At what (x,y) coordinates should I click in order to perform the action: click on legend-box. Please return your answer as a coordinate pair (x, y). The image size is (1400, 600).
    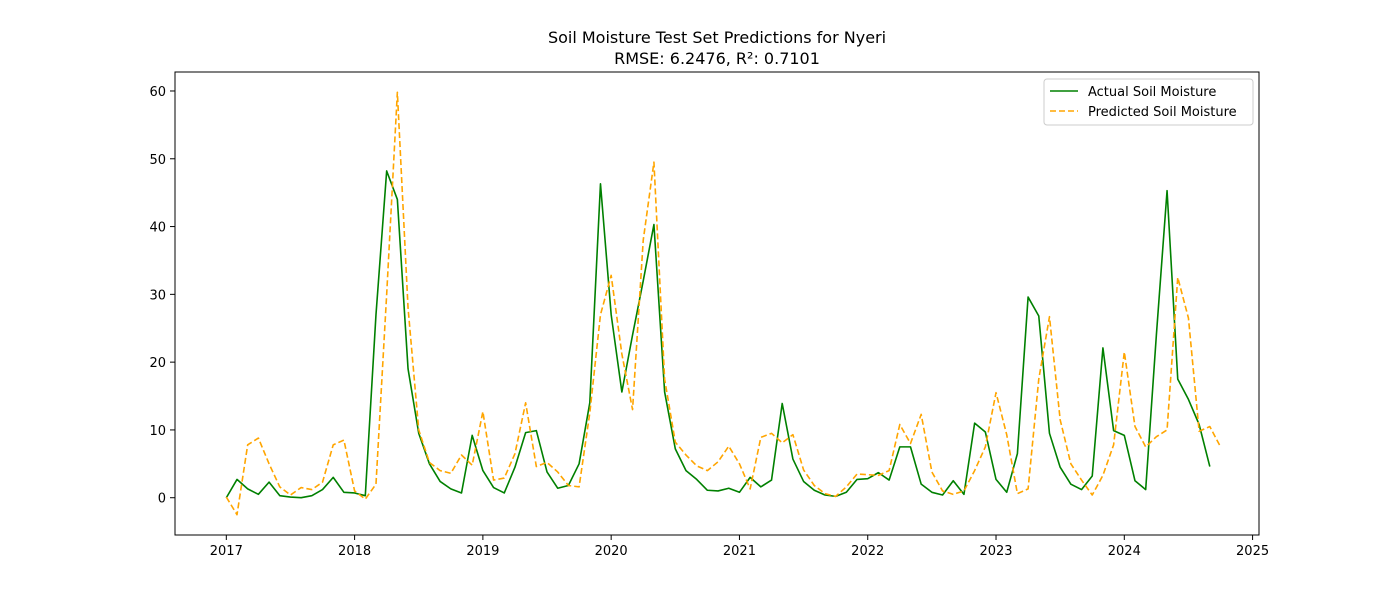
    Looking at the image, I should click on (1148, 102).